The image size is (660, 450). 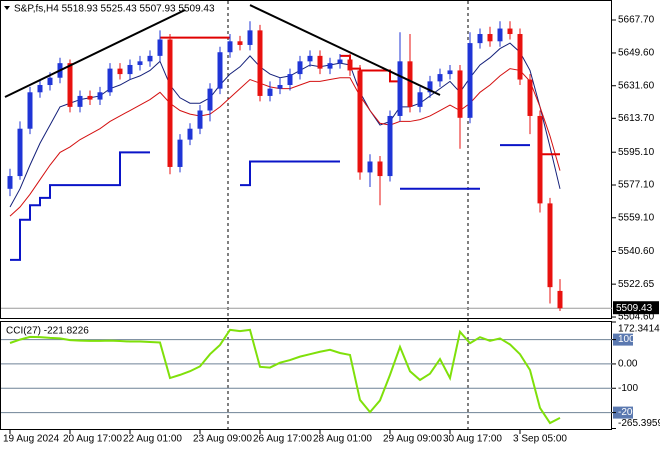 I want to click on menu-triangle, so click(x=7, y=8).